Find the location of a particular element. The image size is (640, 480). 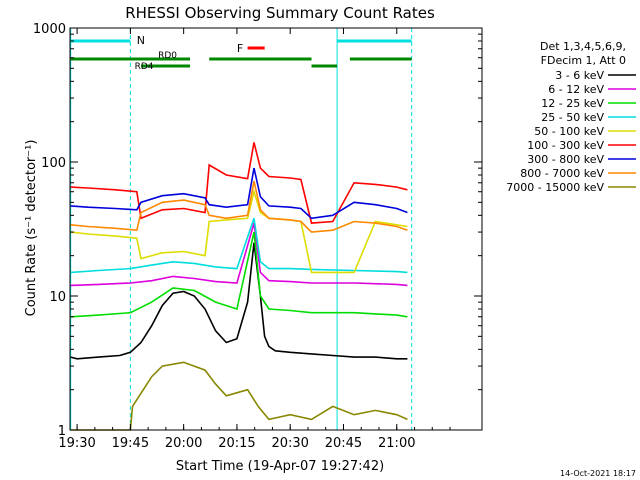

y-tick-label: 1 is located at coordinates (62, 431).